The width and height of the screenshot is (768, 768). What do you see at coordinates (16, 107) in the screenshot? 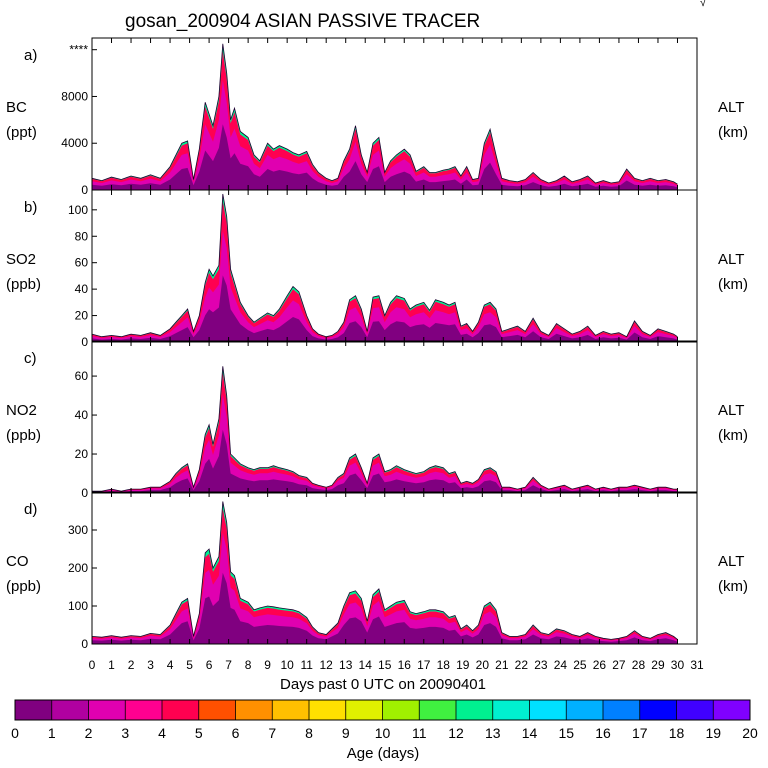
I see `species-label: BC` at bounding box center [16, 107].